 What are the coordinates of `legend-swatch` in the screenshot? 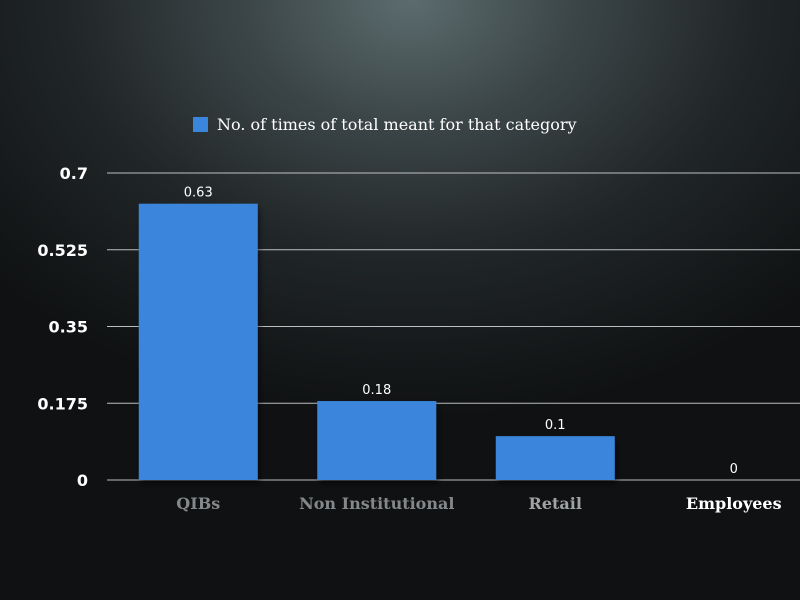 It's located at (200, 124).